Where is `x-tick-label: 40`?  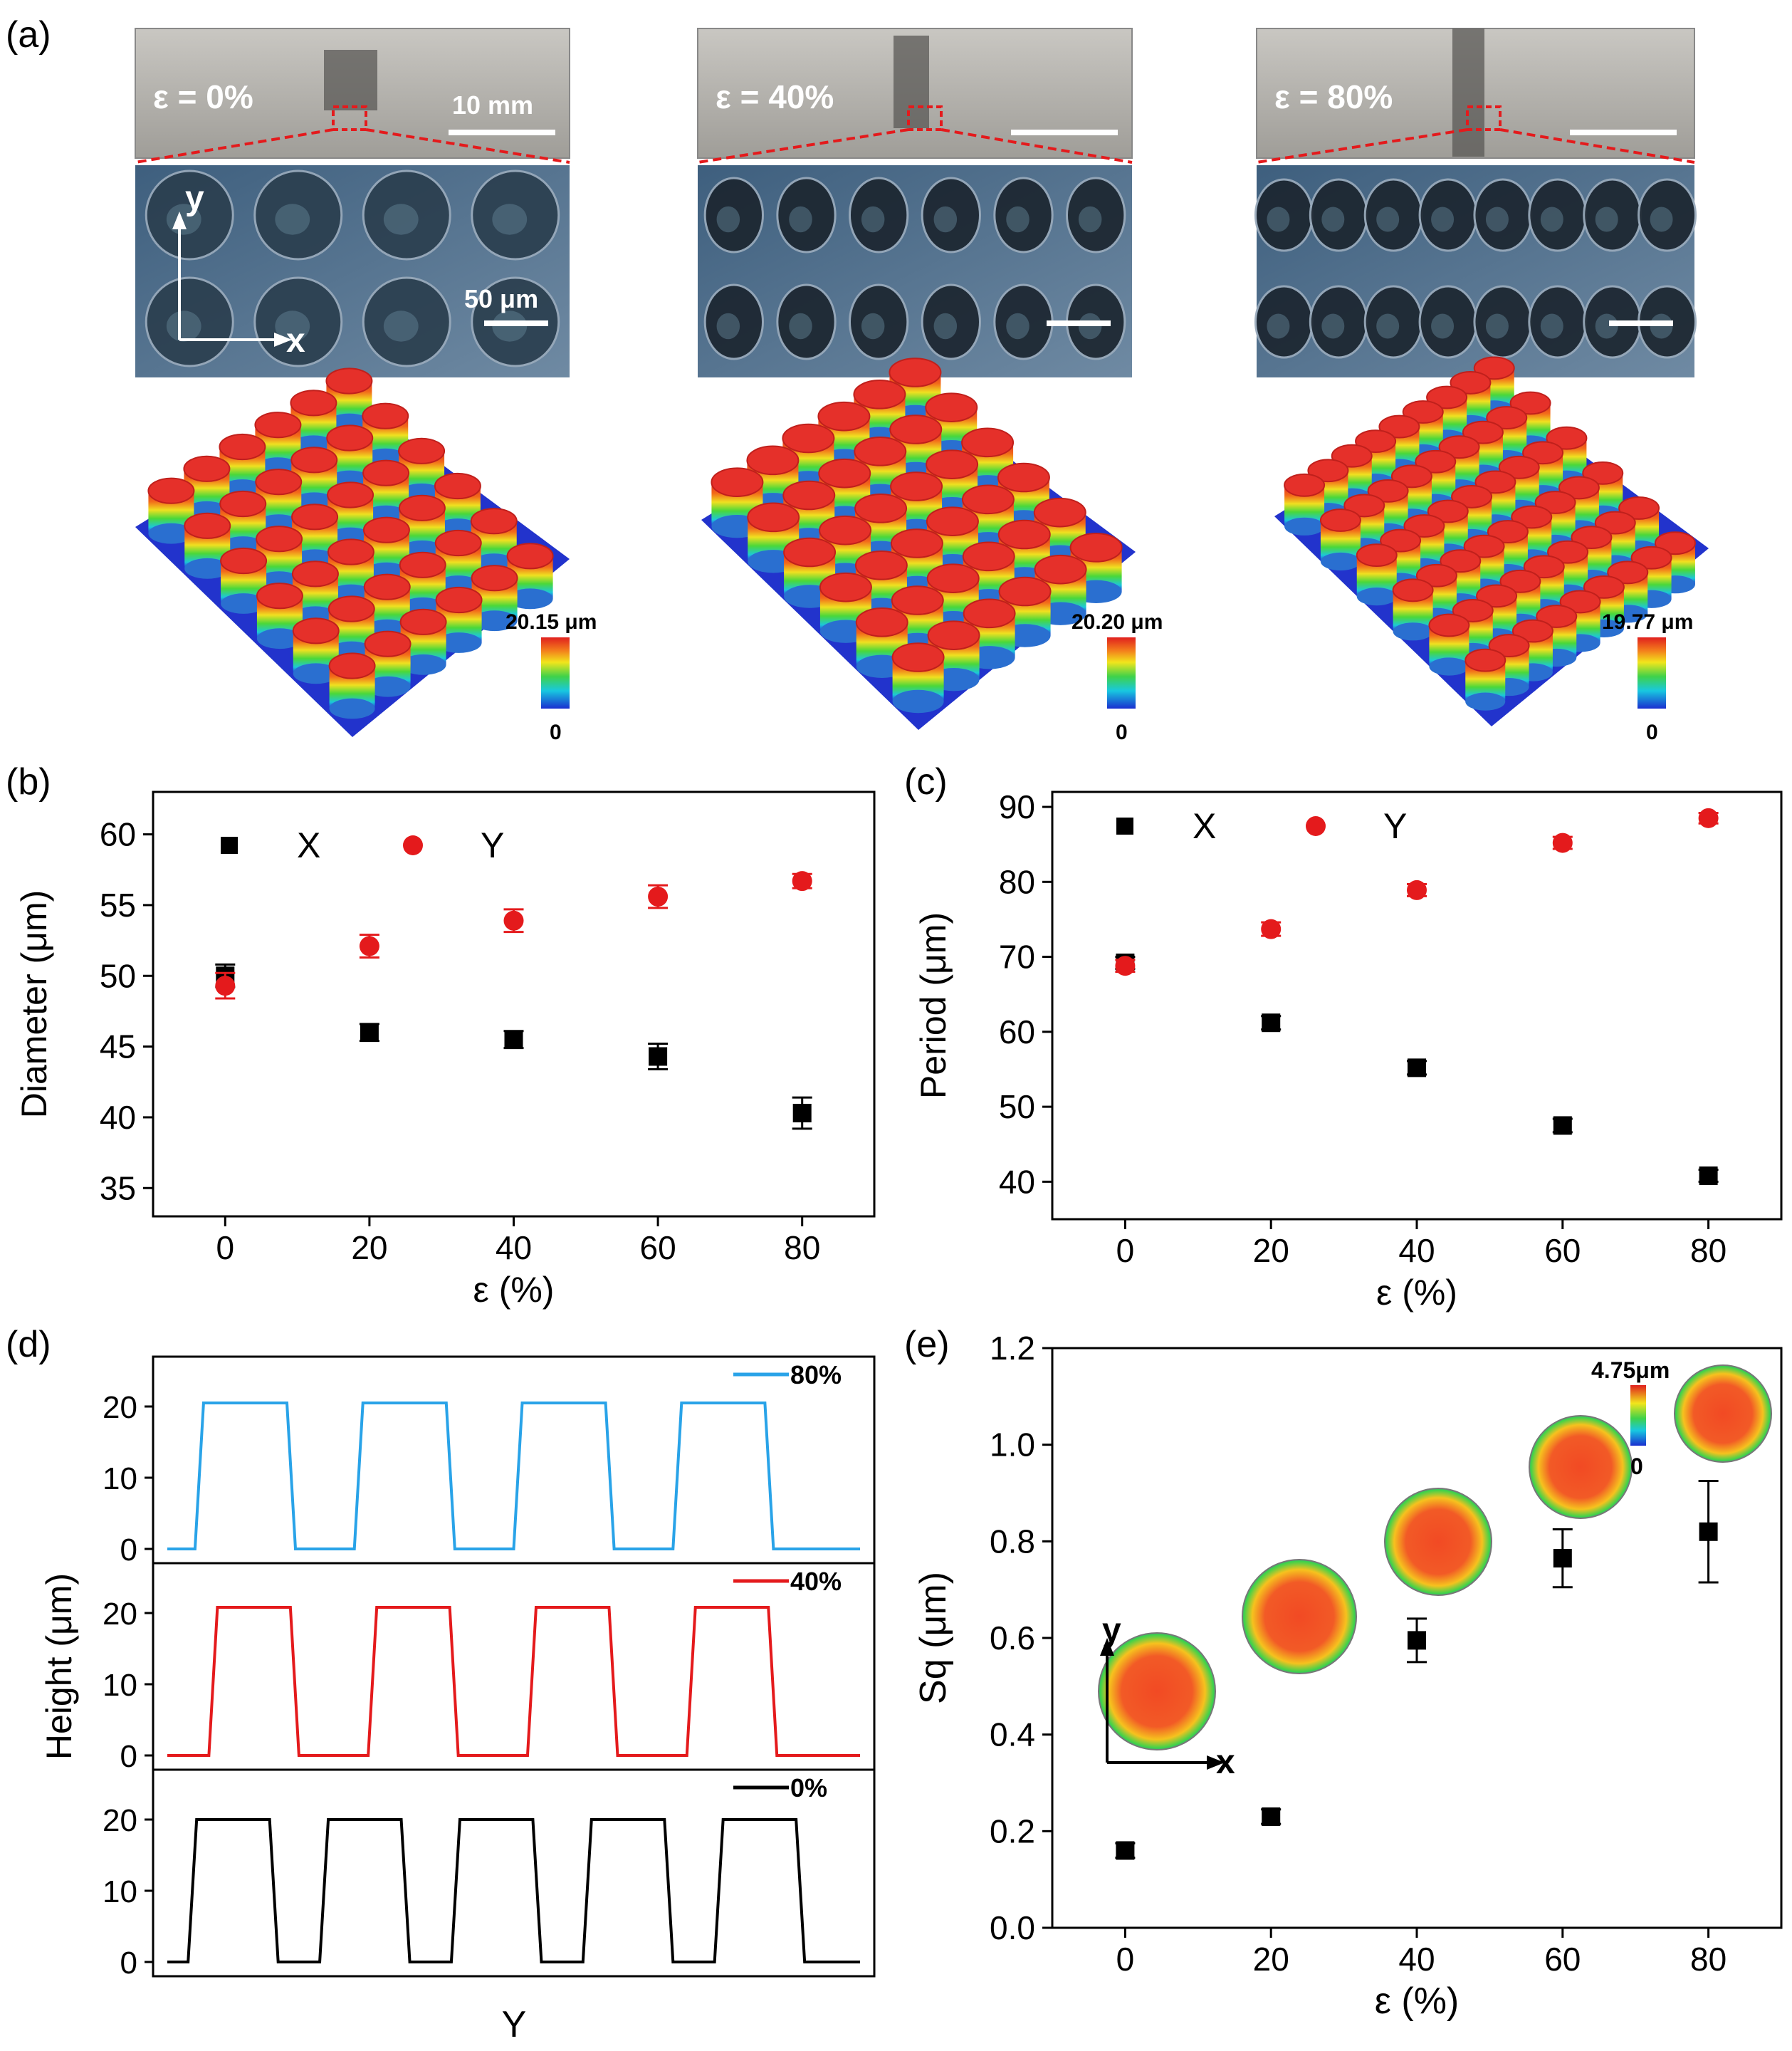
x-tick-label: 40 is located at coordinates (1416, 1250).